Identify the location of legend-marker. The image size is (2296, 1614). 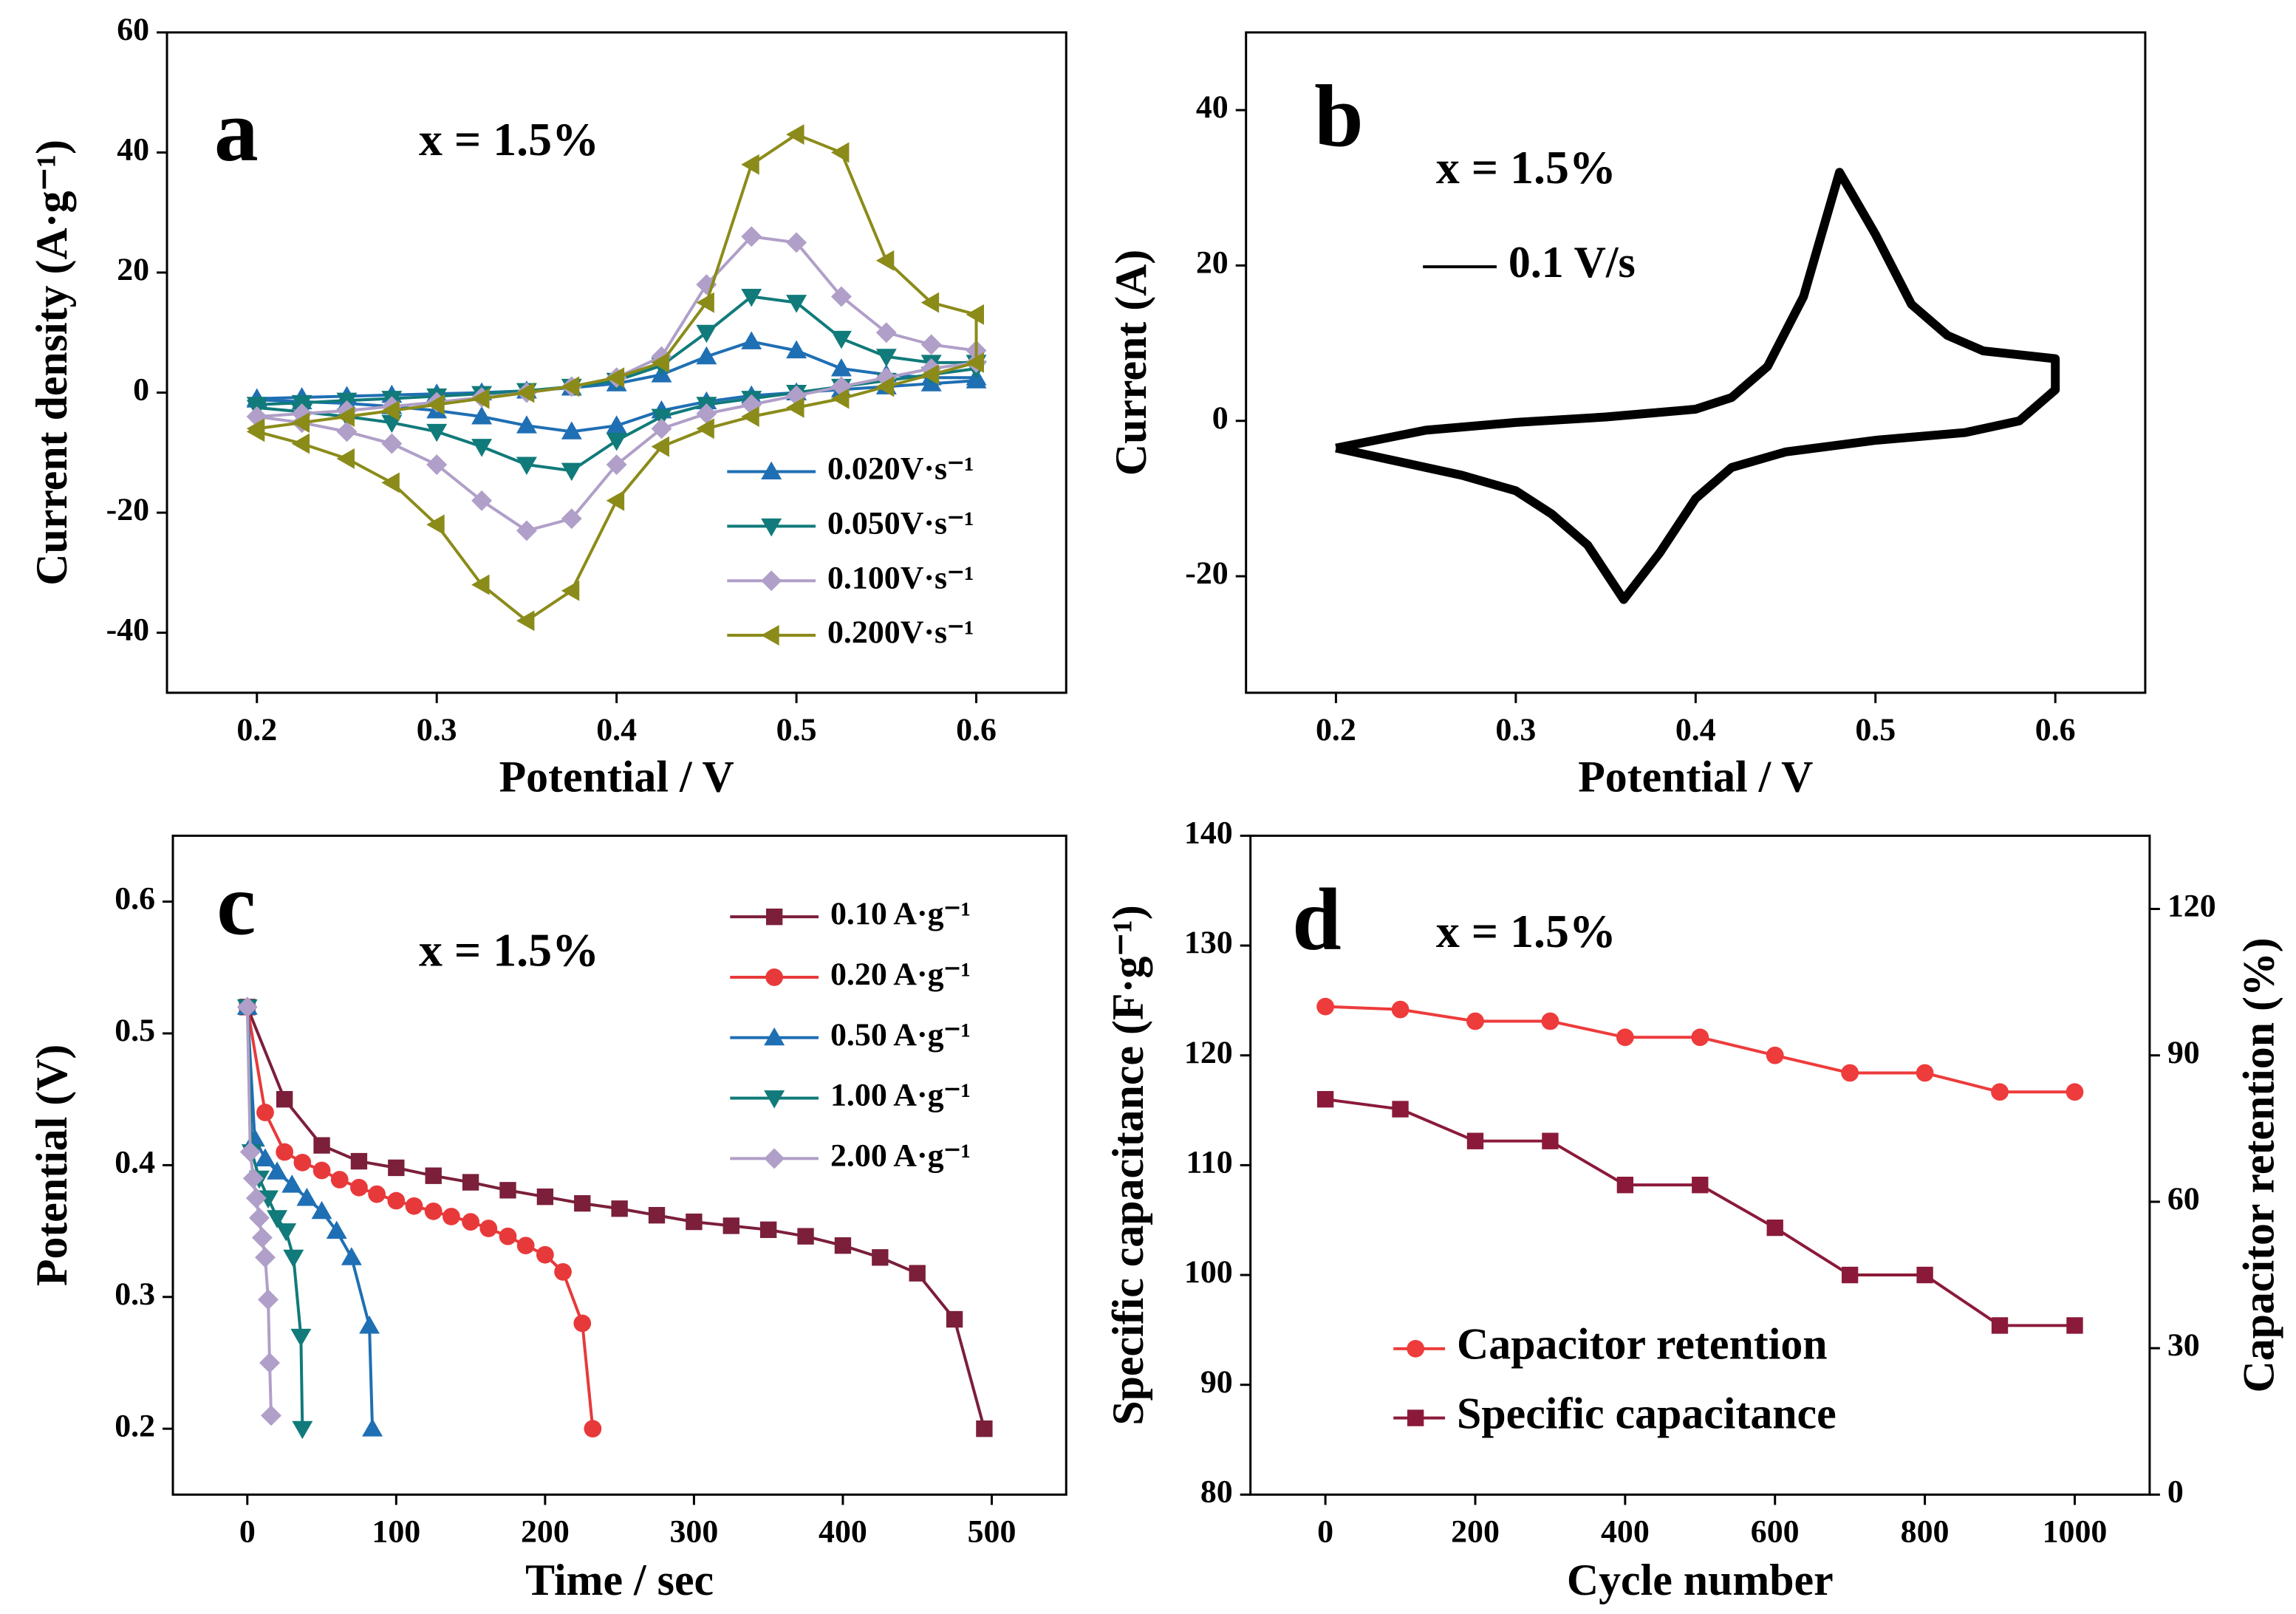
(1415, 1417).